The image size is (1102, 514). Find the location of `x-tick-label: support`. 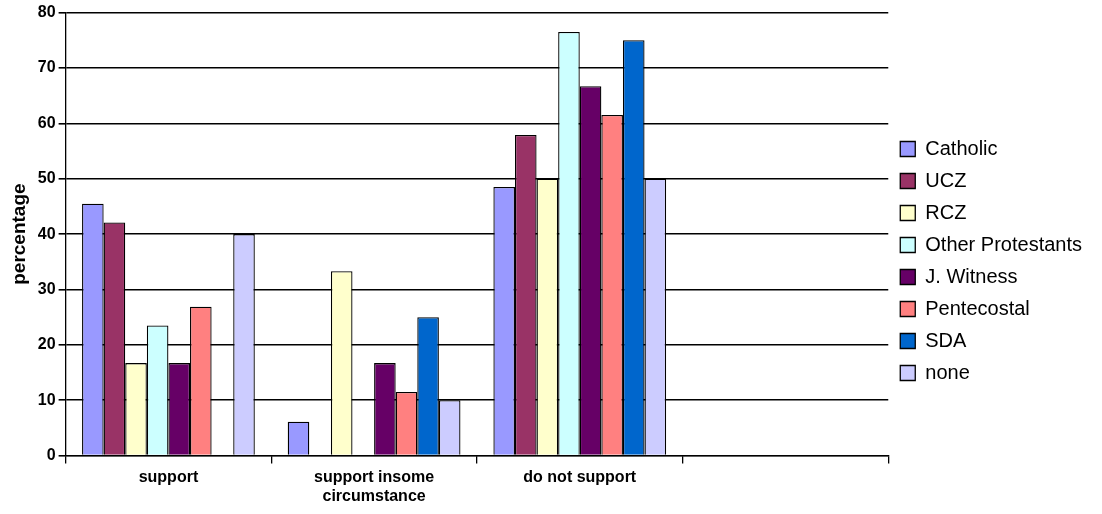

x-tick-label: support is located at coordinates (168, 476).